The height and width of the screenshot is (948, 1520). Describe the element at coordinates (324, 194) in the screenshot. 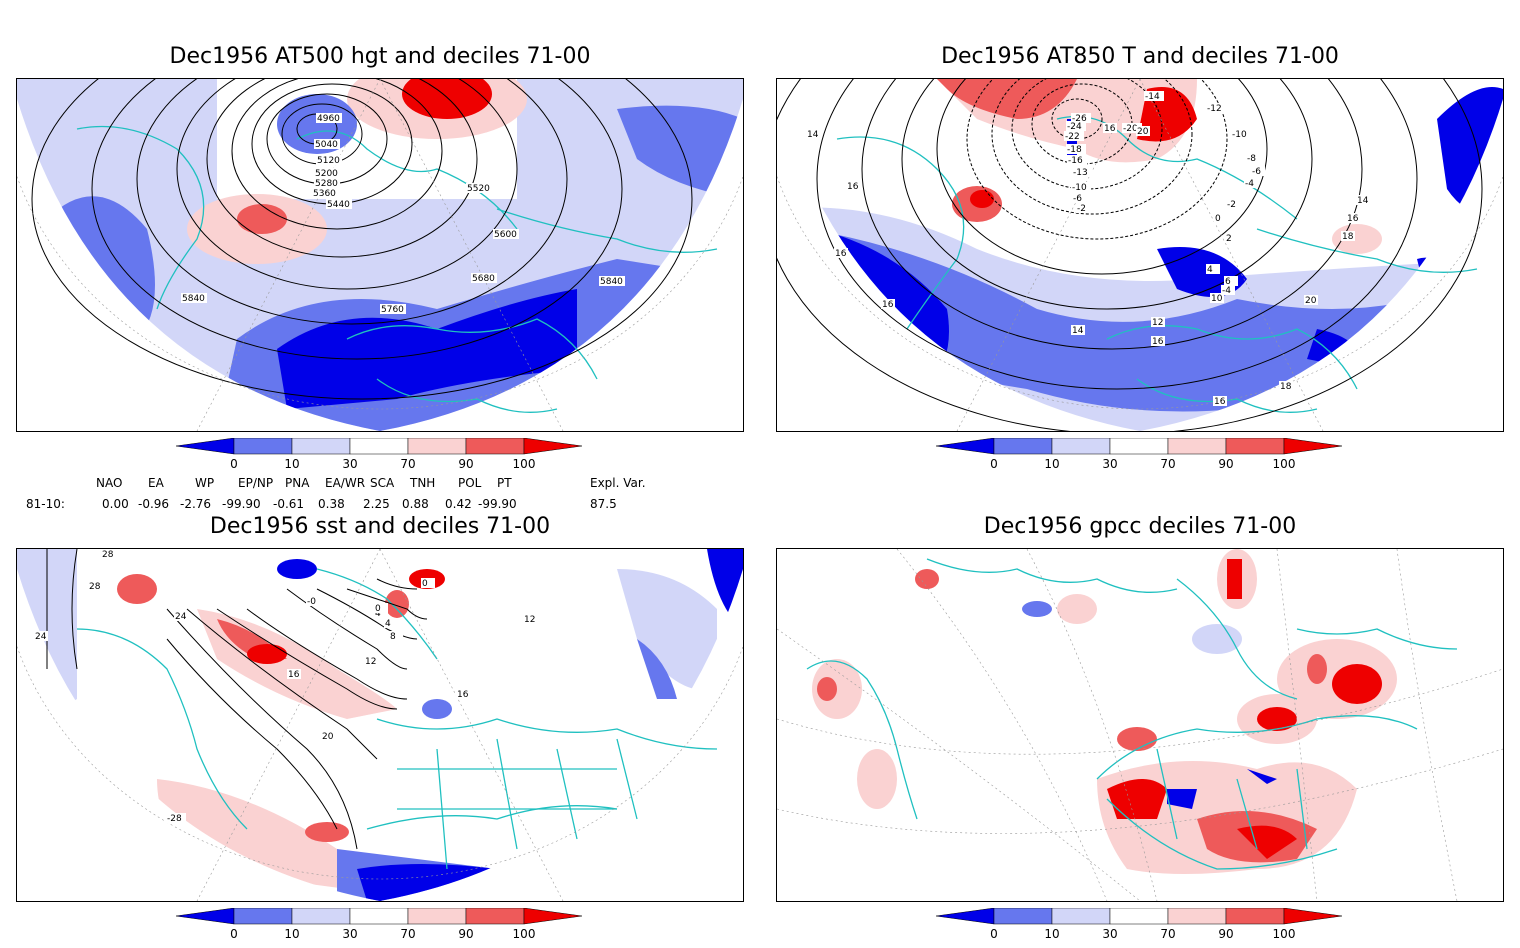

I see `contour-label: 5360` at that location.